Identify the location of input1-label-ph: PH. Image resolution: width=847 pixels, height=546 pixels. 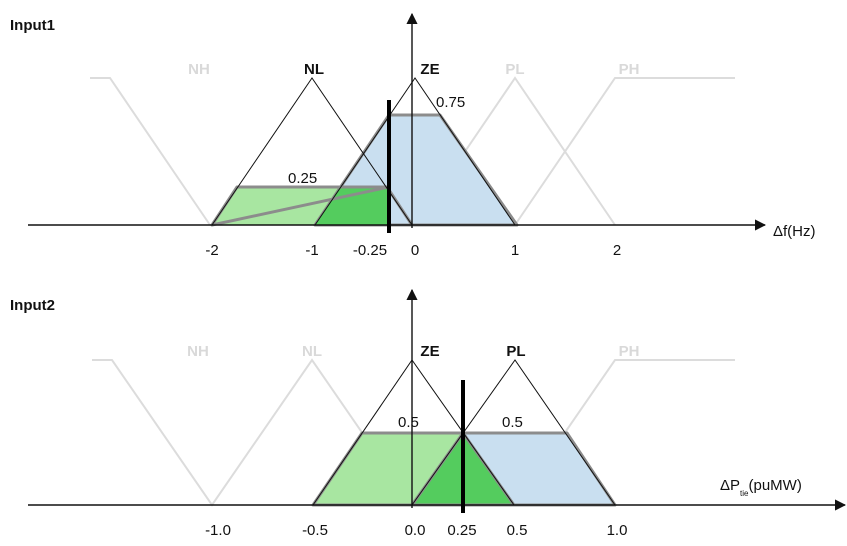
(629, 69).